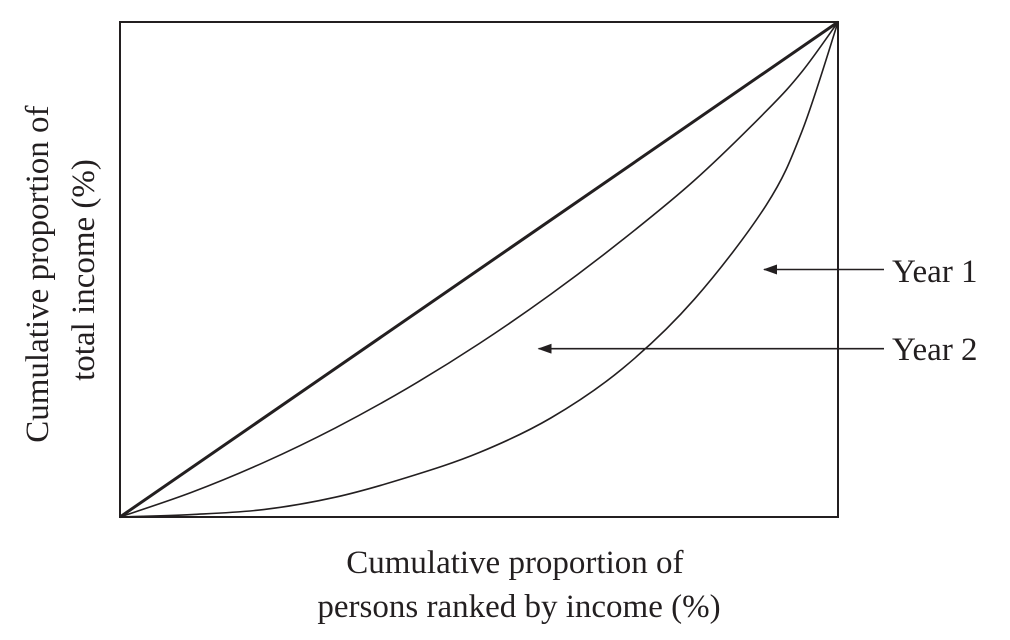 Image resolution: width=1010 pixels, height=640 pixels. What do you see at coordinates (518, 607) in the screenshot?
I see `x-axis-label-line-2: persons ranked by income (%)` at bounding box center [518, 607].